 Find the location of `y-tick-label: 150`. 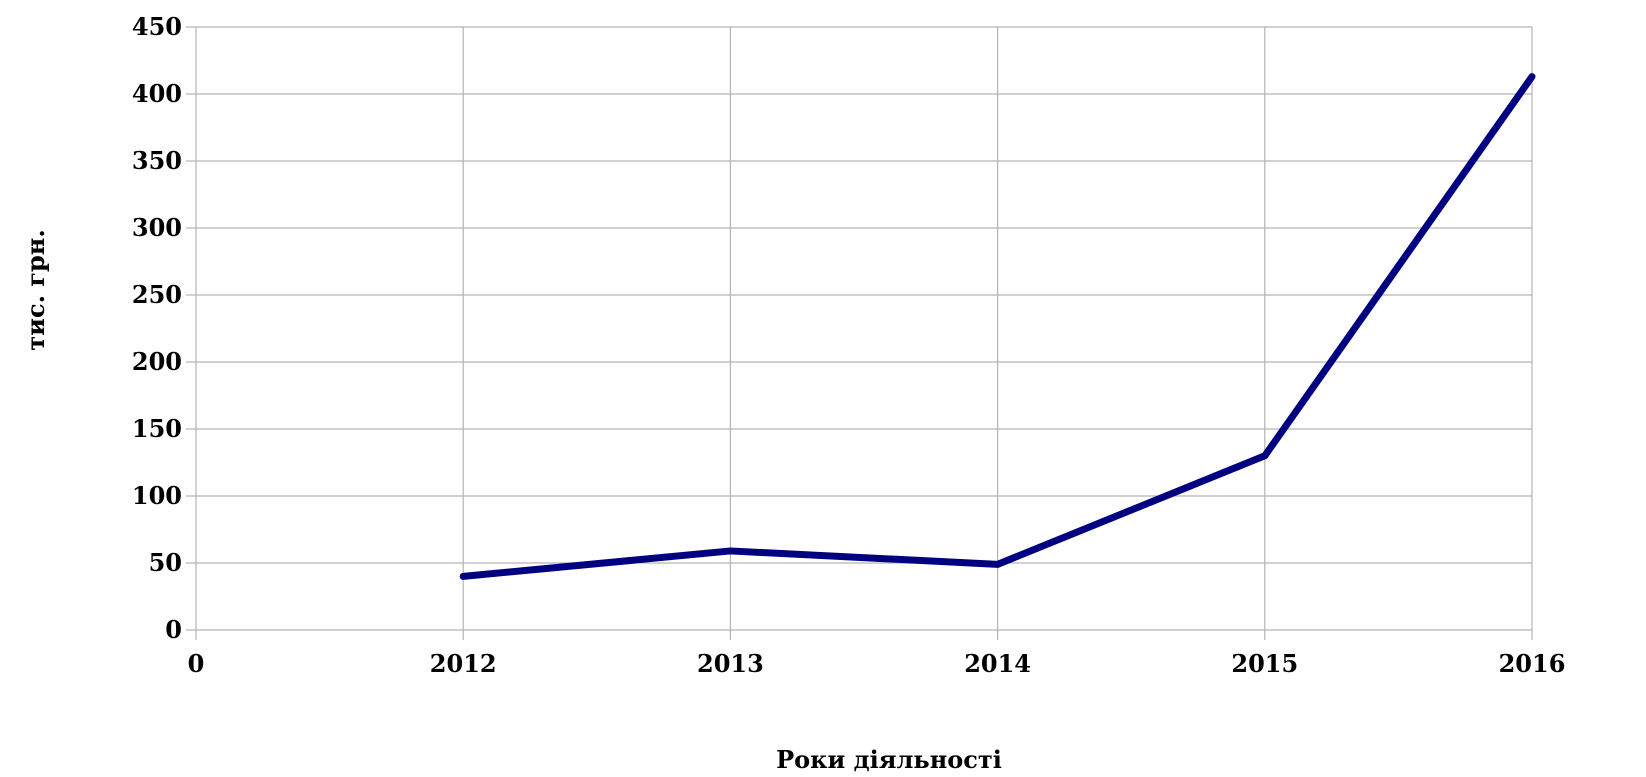

y-tick-label: 150 is located at coordinates (157, 428).